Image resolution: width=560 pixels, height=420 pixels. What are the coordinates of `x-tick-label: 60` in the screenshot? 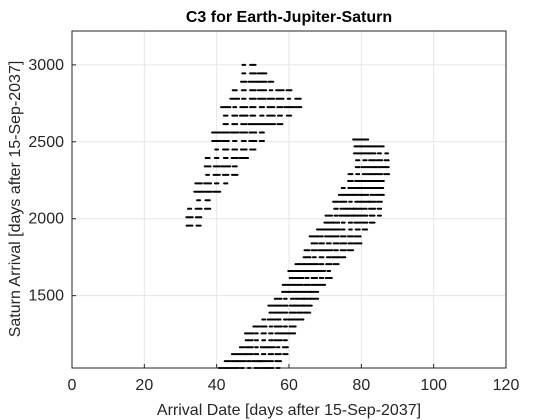 It's located at (289, 385).